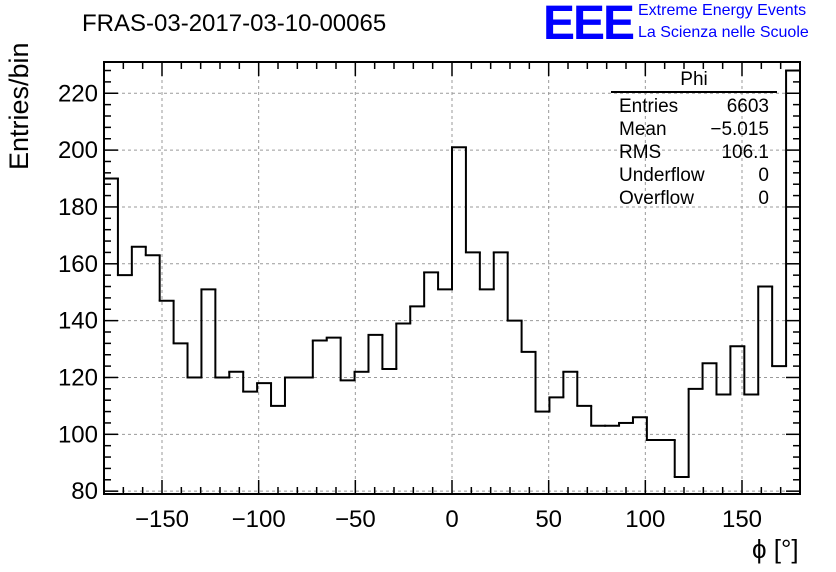 This screenshot has height=572, width=836. What do you see at coordinates (649, 106) in the screenshot?
I see `stats-label: Entries` at bounding box center [649, 106].